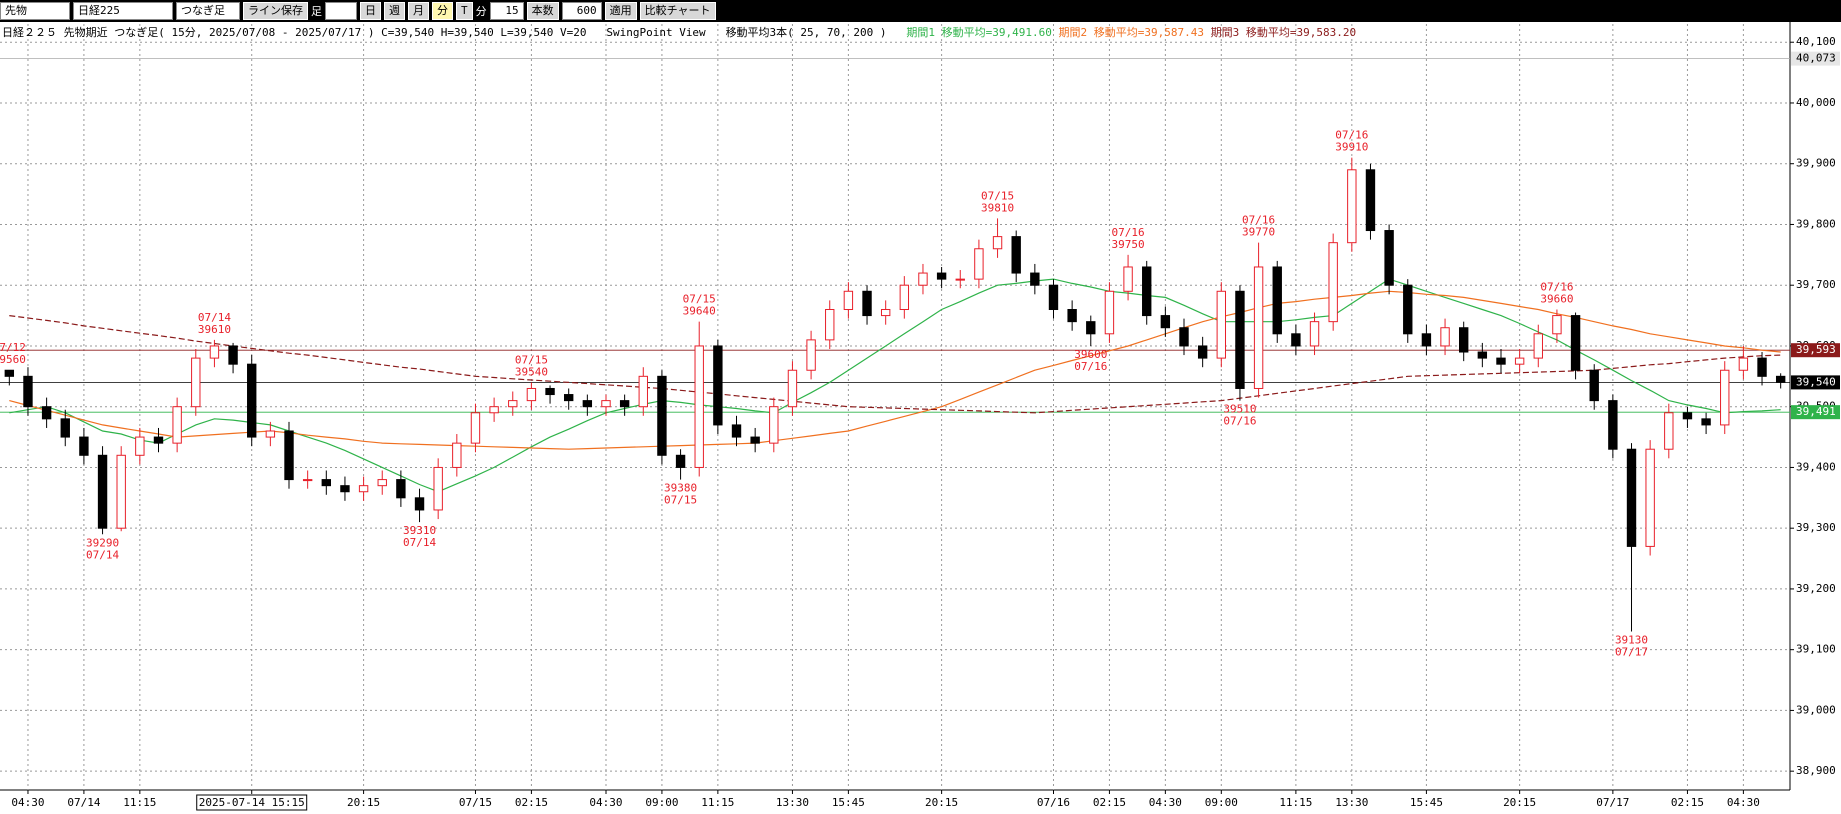 The height and width of the screenshot is (814, 1841). What do you see at coordinates (102, 554) in the screenshot?
I see `swing-date: 07/14` at bounding box center [102, 554].